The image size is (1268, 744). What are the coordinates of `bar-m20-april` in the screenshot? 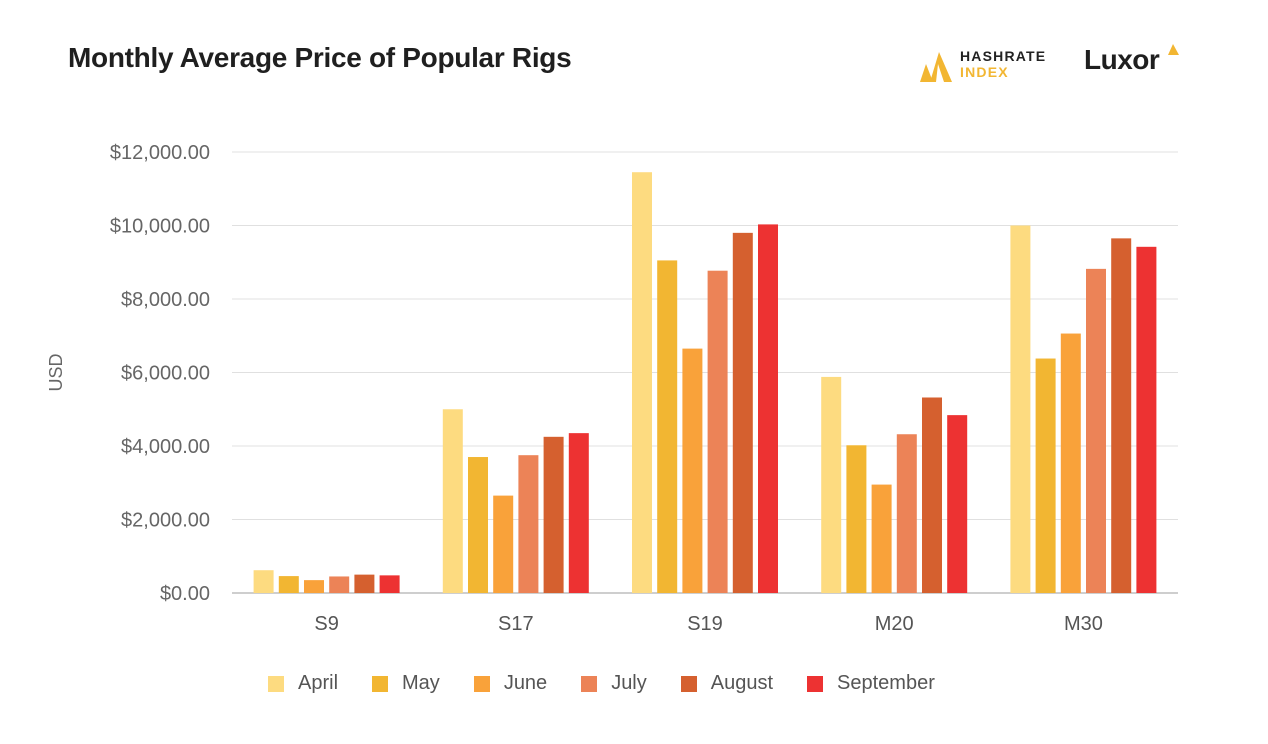 It's located at (831, 484).